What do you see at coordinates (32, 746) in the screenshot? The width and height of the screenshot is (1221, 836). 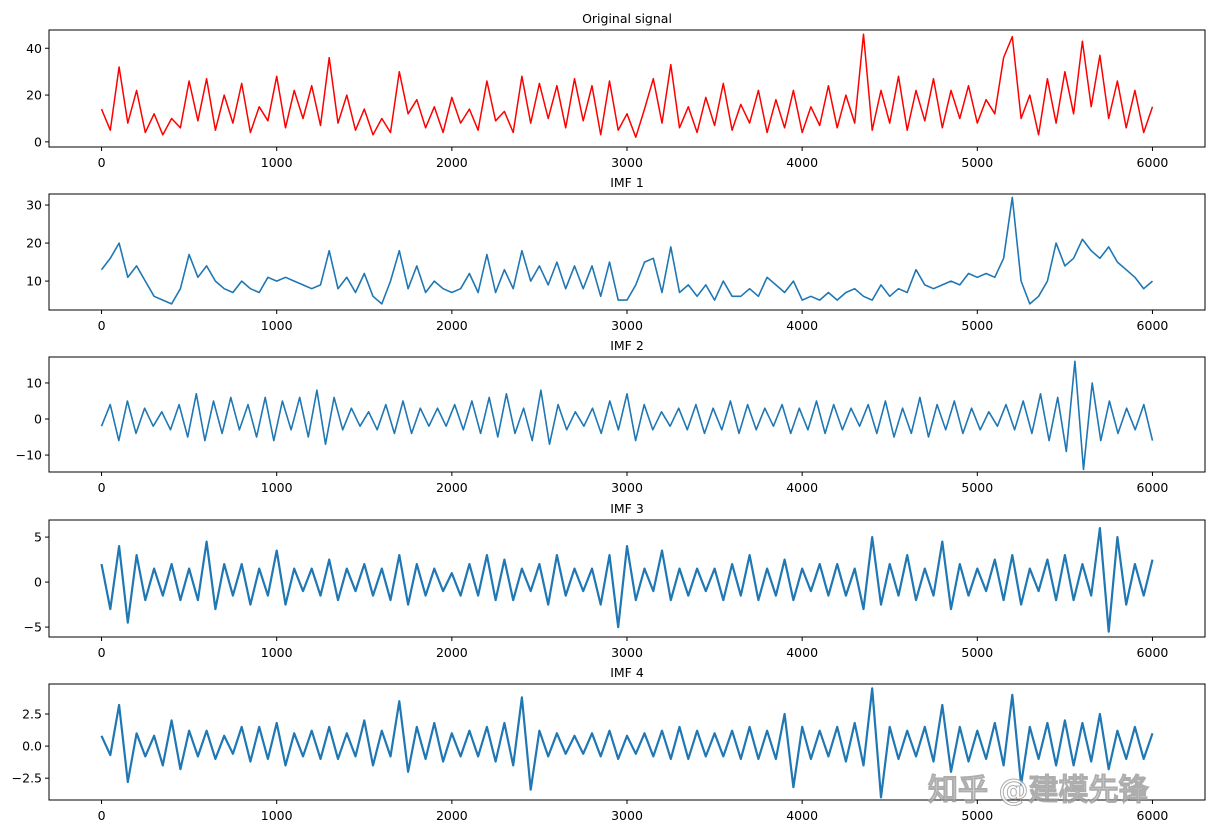 I see `y-tick-label: 0.0` at bounding box center [32, 746].